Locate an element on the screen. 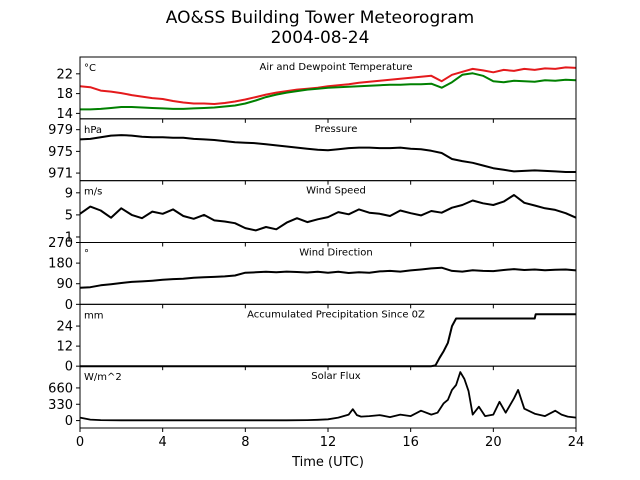  panel-1: 14 18 22 °C Air and Dewpoint Temperature is located at coordinates (316, 89).